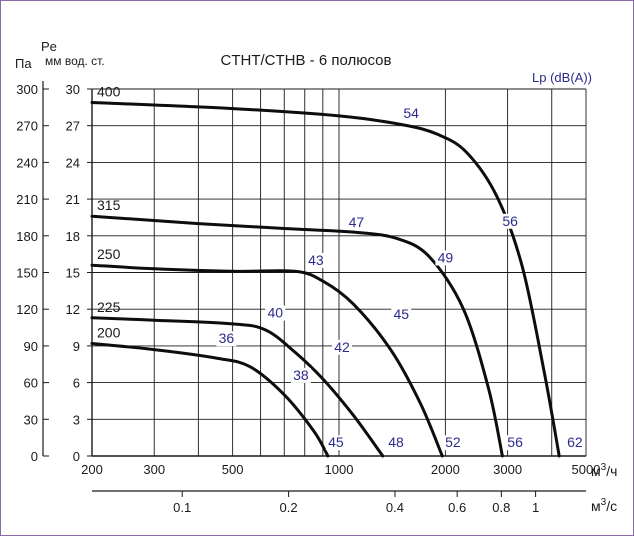 This screenshot has height=540, width=634. I want to click on noise-label: 52, so click(453, 442).